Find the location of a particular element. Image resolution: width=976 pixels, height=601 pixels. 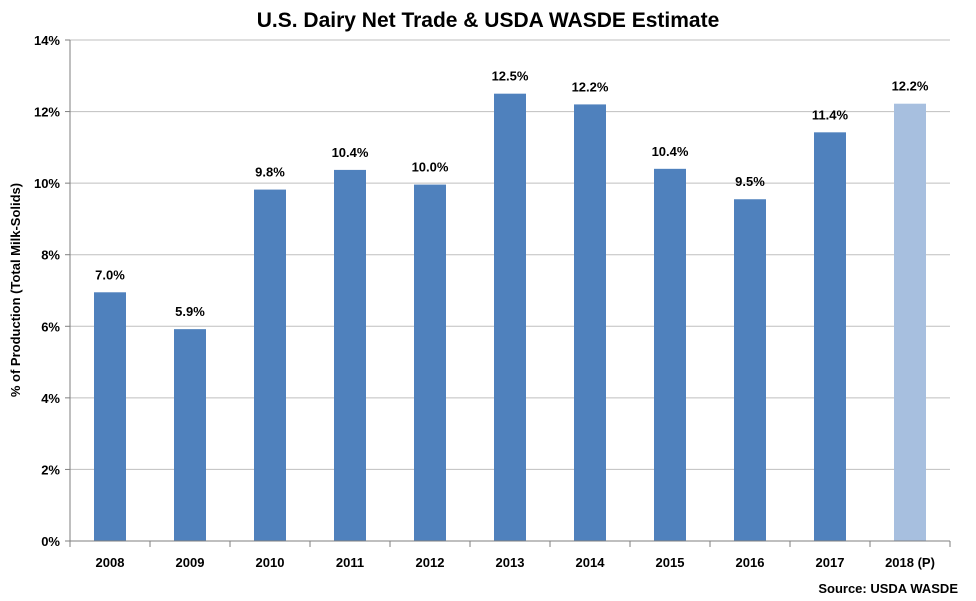

x-tick-label: 2017 is located at coordinates (830, 562).